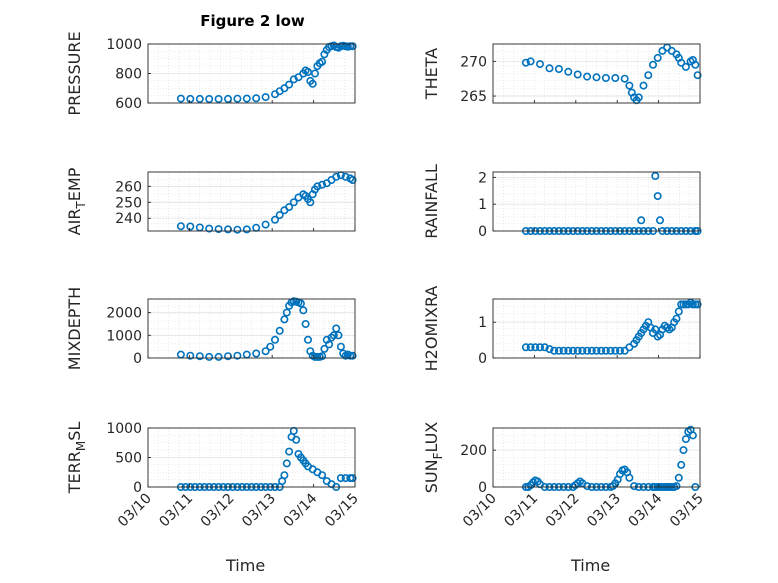 The width and height of the screenshot is (778, 583). Describe the element at coordinates (76, 201) in the screenshot. I see `y-axis-label: AIRTEMP` at that location.